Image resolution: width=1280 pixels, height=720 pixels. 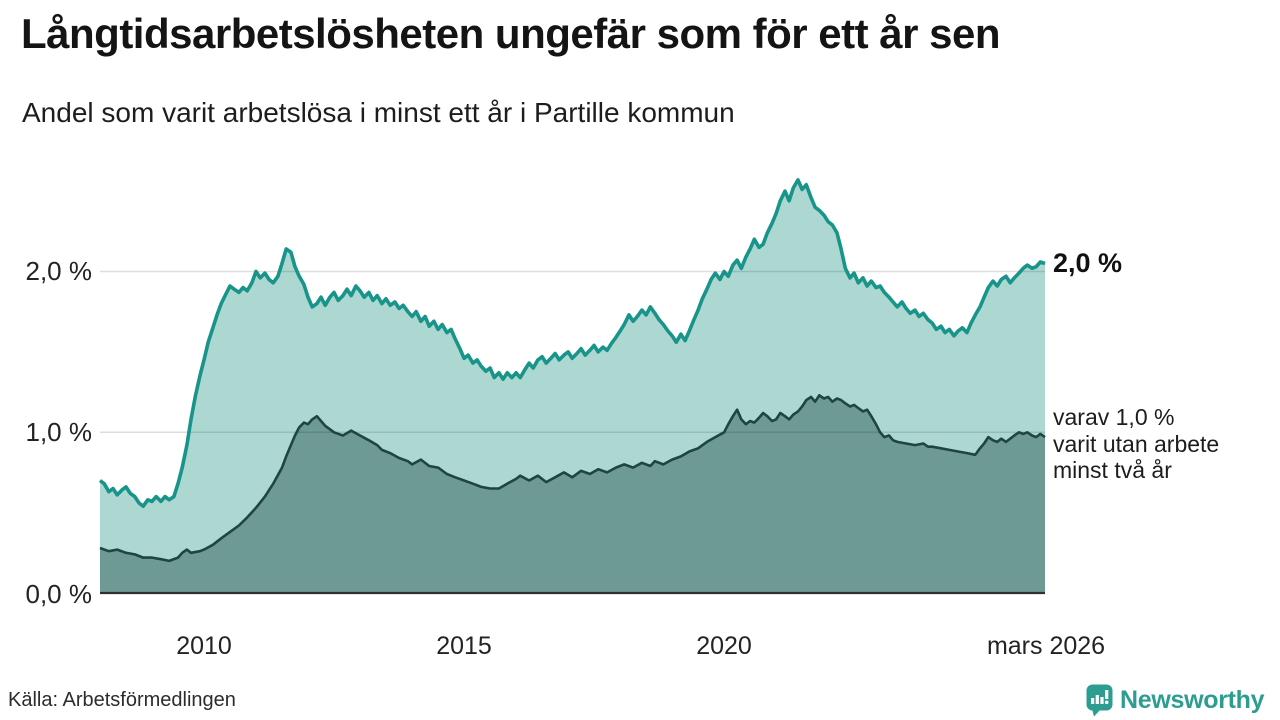 I want to click on y-axis-tick-2: 2,0 %, so click(x=59, y=271).